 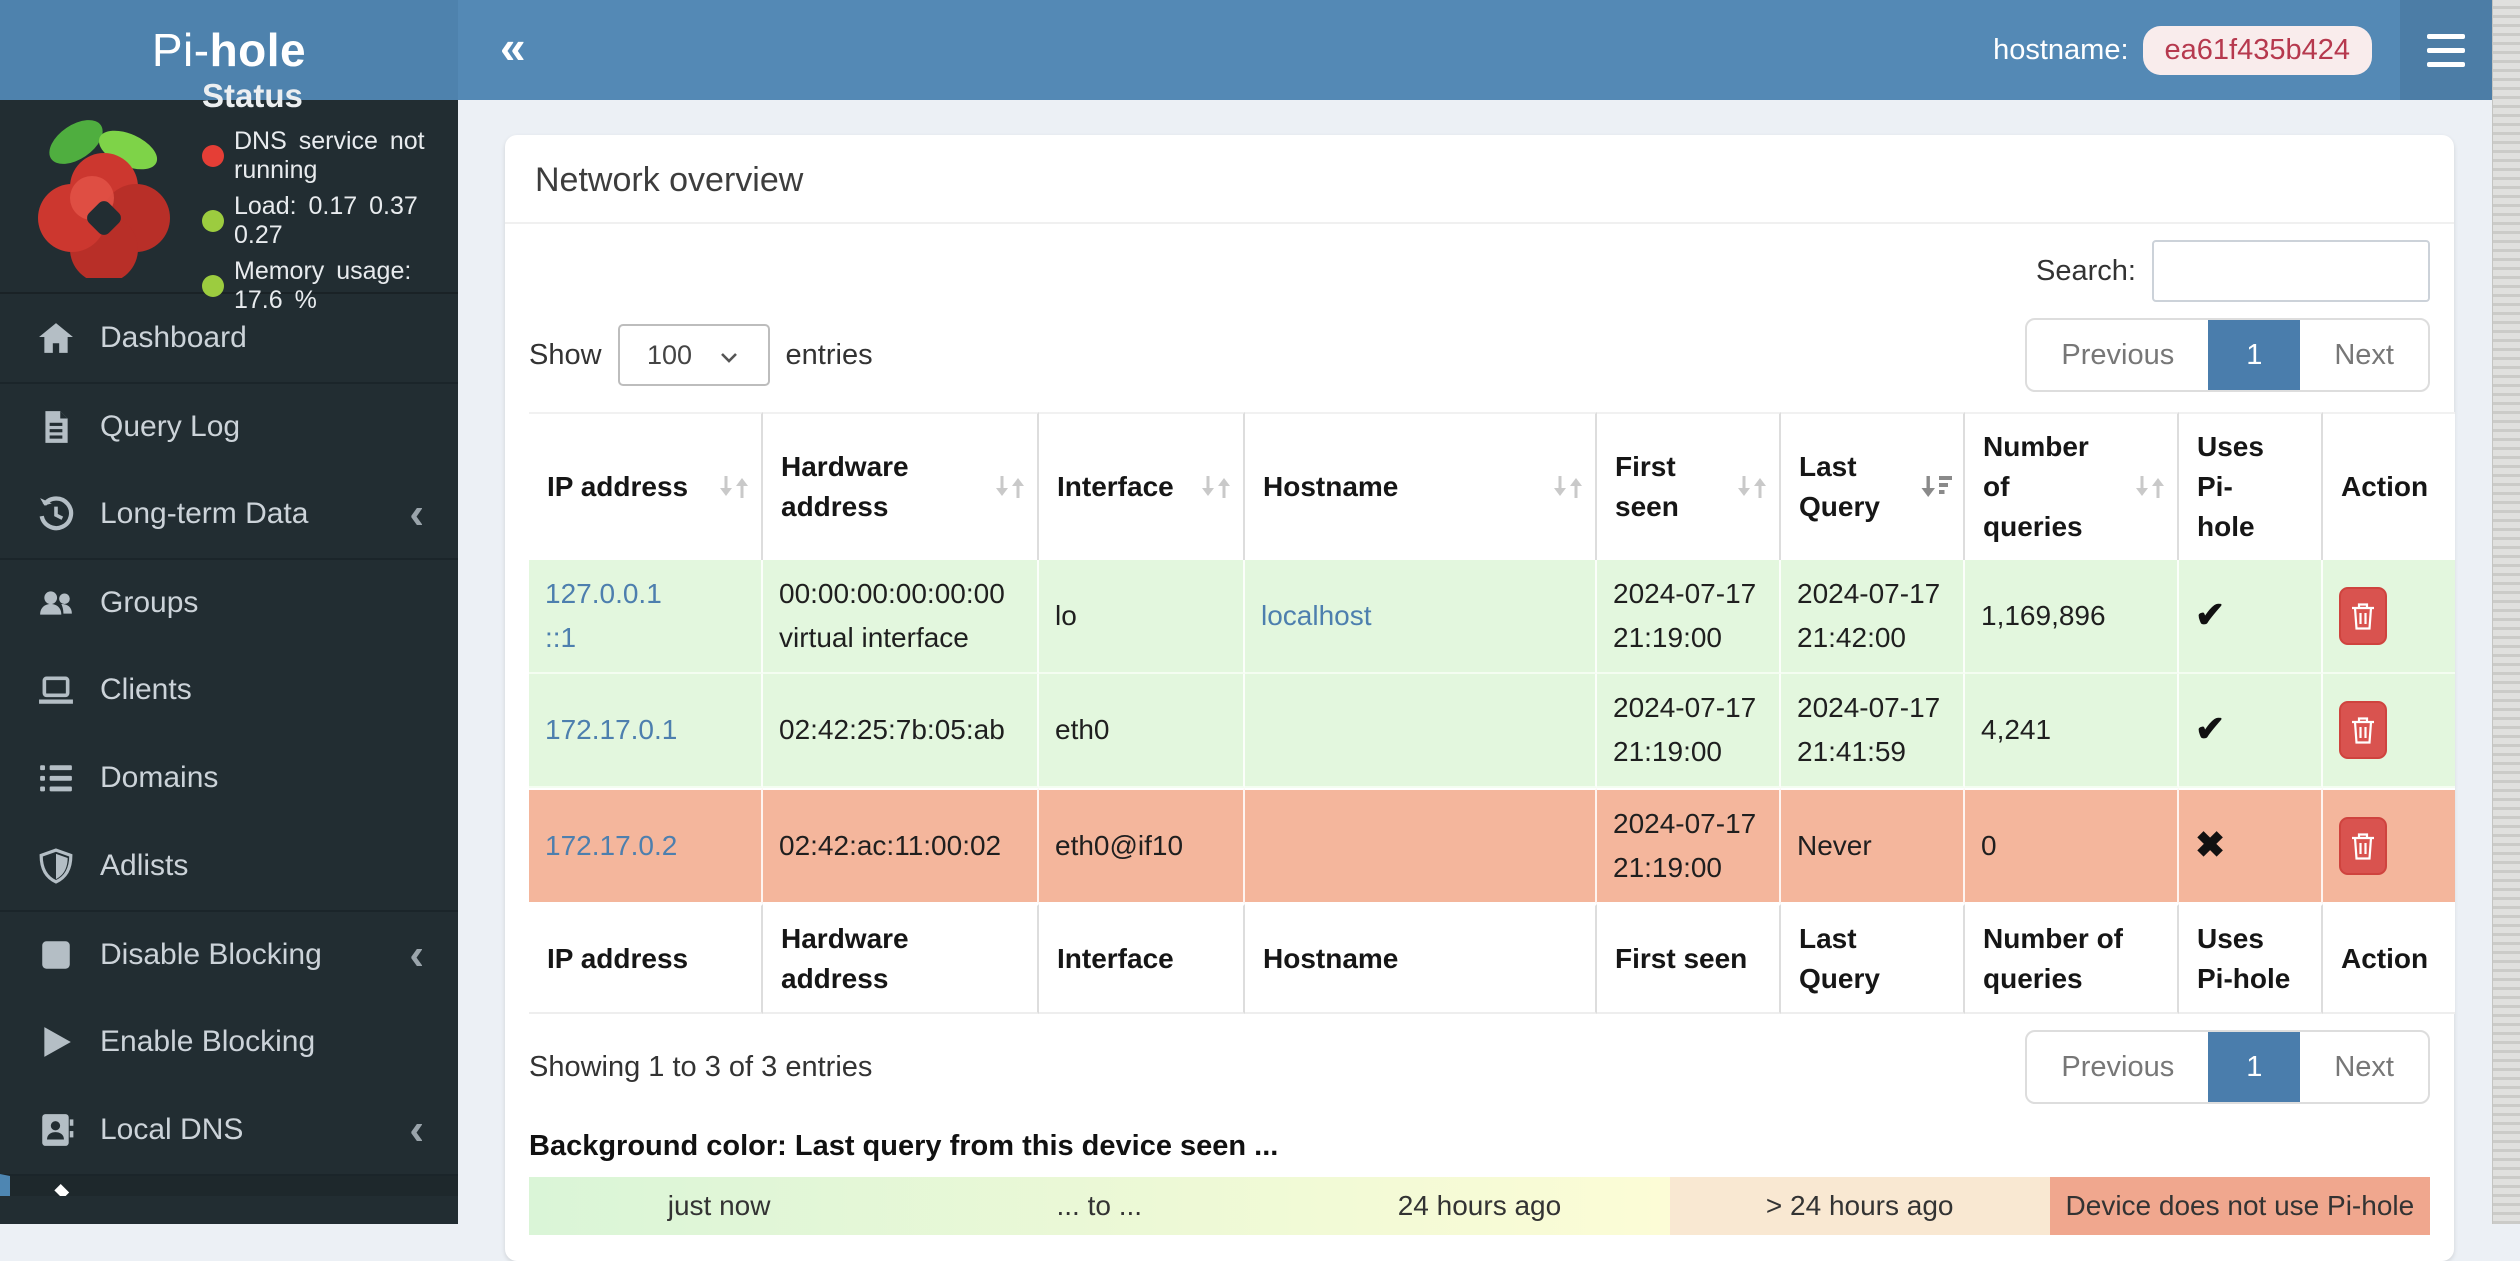 I want to click on status-title: Status, so click(x=252, y=95).